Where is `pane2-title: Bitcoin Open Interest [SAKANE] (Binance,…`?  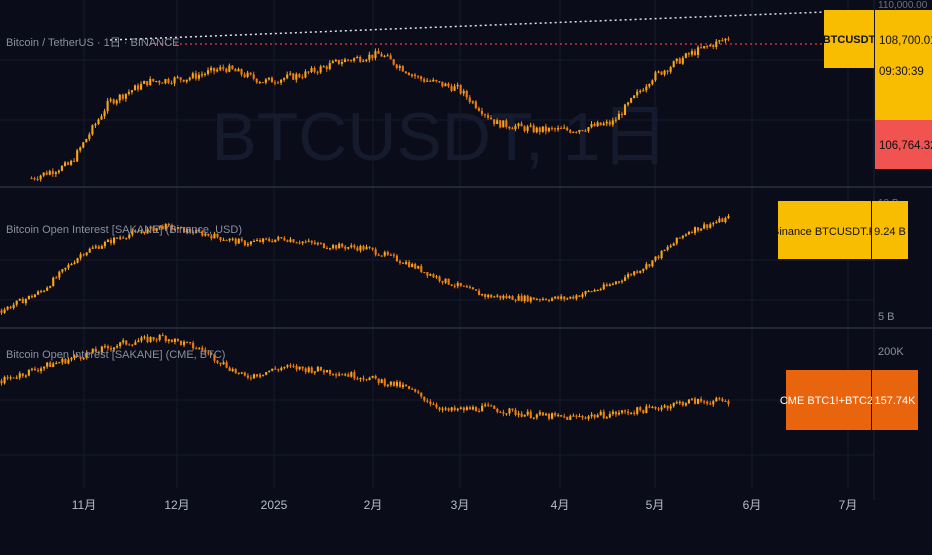 pane2-title: Bitcoin Open Interest [SAKANE] (Binance,… is located at coordinates (124, 230).